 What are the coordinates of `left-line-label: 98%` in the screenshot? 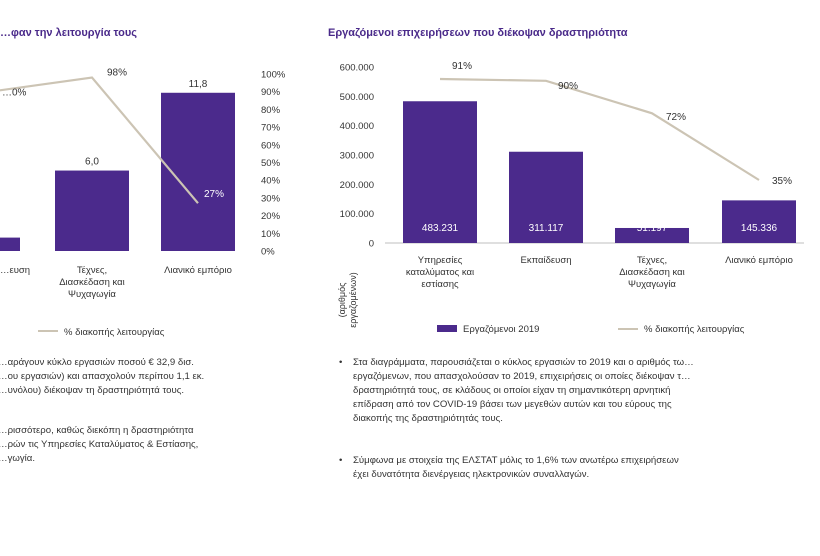 It's located at (117, 73).